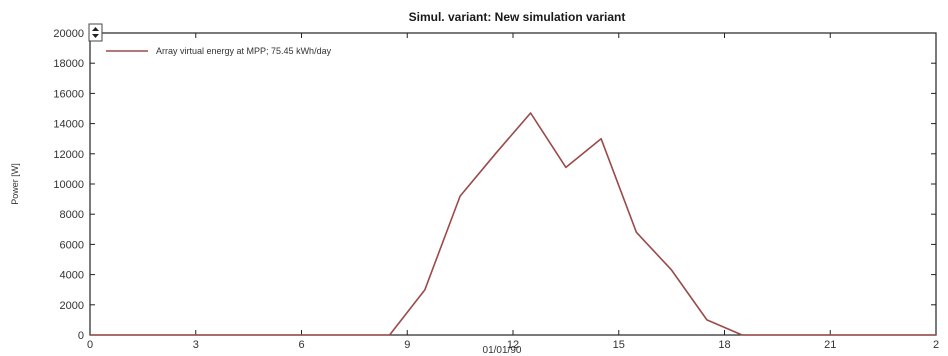  What do you see at coordinates (196, 345) in the screenshot?
I see `x-tick-label: 3` at bounding box center [196, 345].